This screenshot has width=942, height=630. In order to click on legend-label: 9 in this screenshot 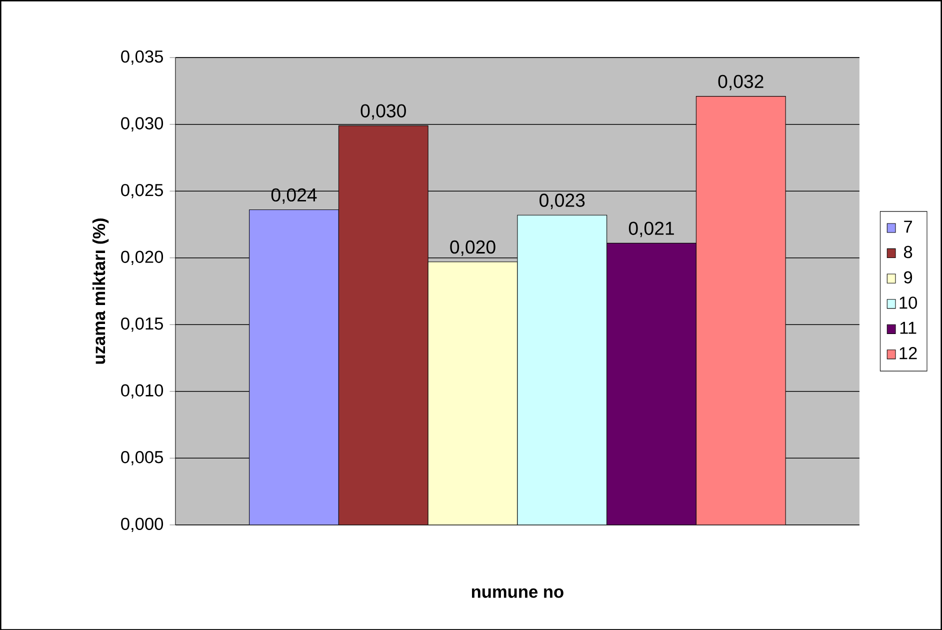, I will do `click(908, 277)`.